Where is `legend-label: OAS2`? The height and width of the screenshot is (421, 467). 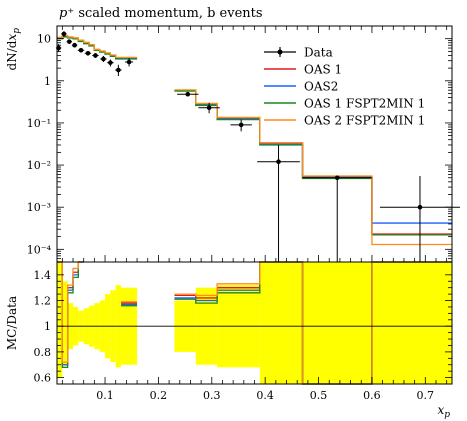 legend-label: OAS2 is located at coordinates (321, 87).